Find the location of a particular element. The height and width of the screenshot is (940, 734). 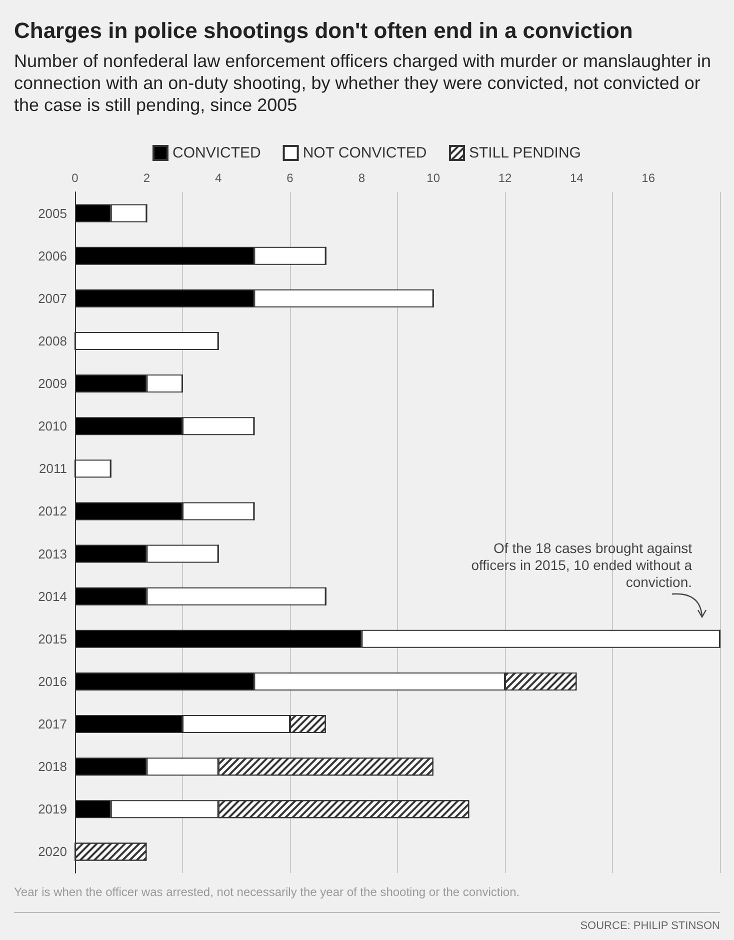

legend-label: CONVICTED is located at coordinates (216, 153).